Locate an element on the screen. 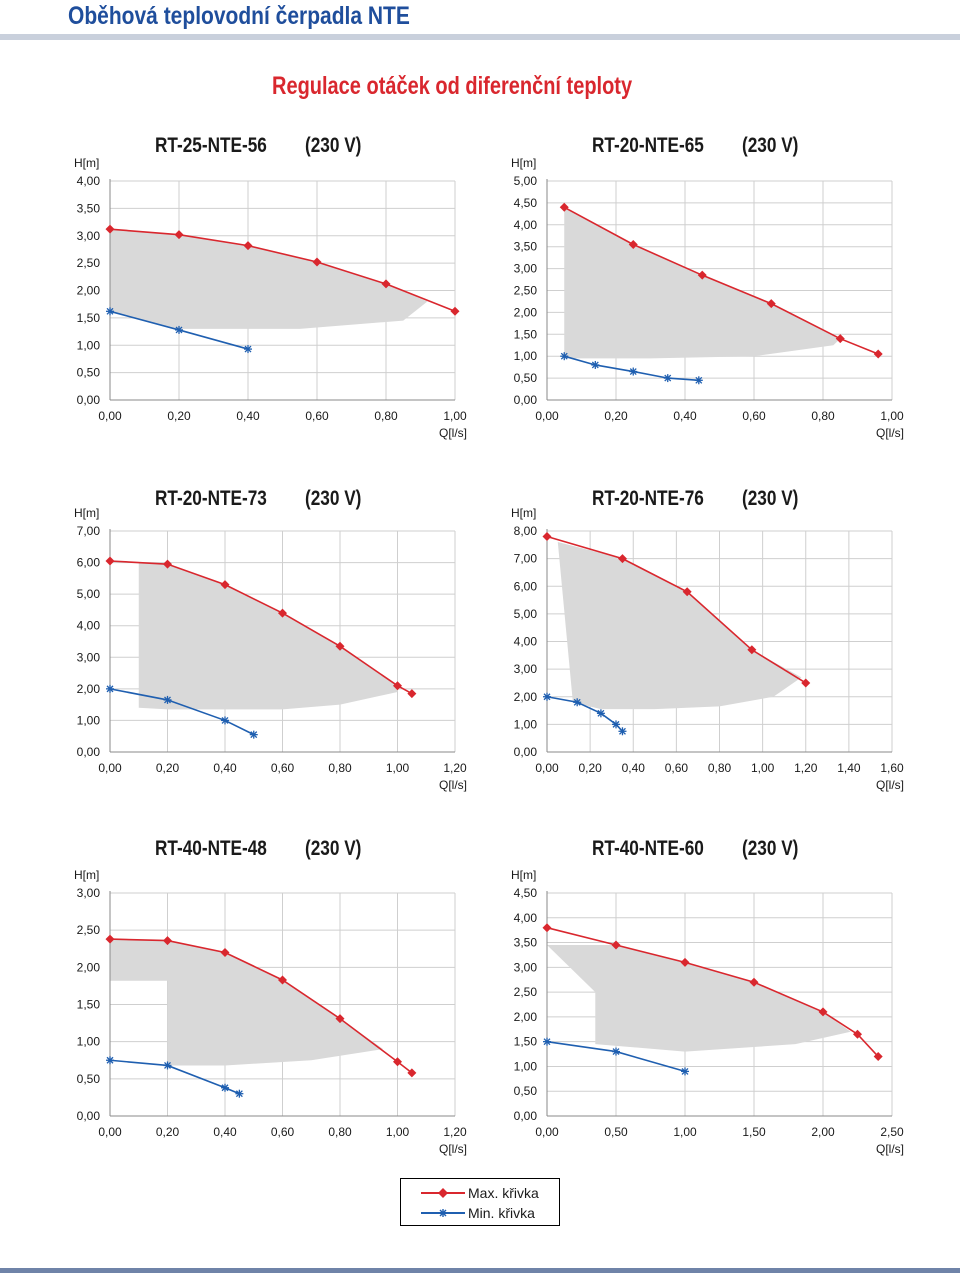 The image size is (960, 1277). y-tick-label: 4,00 is located at coordinates (526, 918).